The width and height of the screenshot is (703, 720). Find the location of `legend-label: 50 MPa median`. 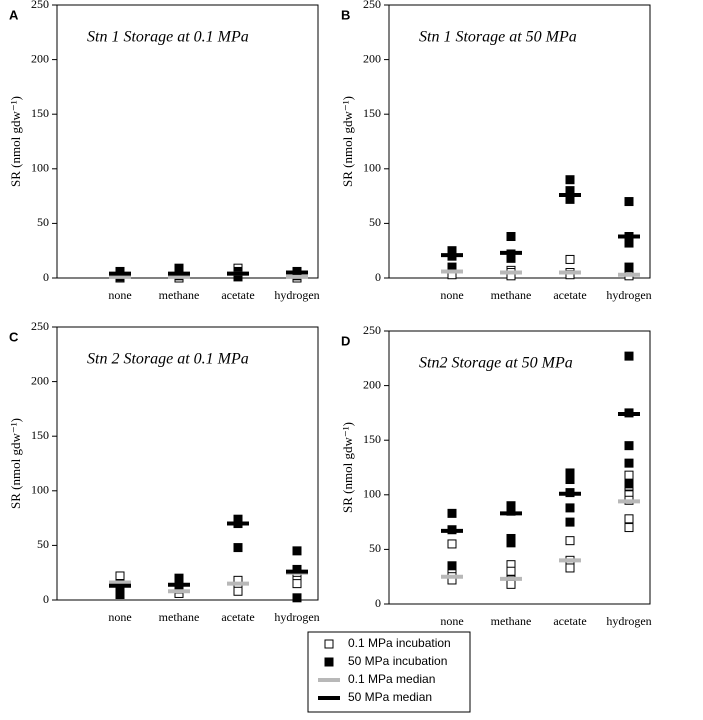

legend-label: 50 MPa median is located at coordinates (390, 697).